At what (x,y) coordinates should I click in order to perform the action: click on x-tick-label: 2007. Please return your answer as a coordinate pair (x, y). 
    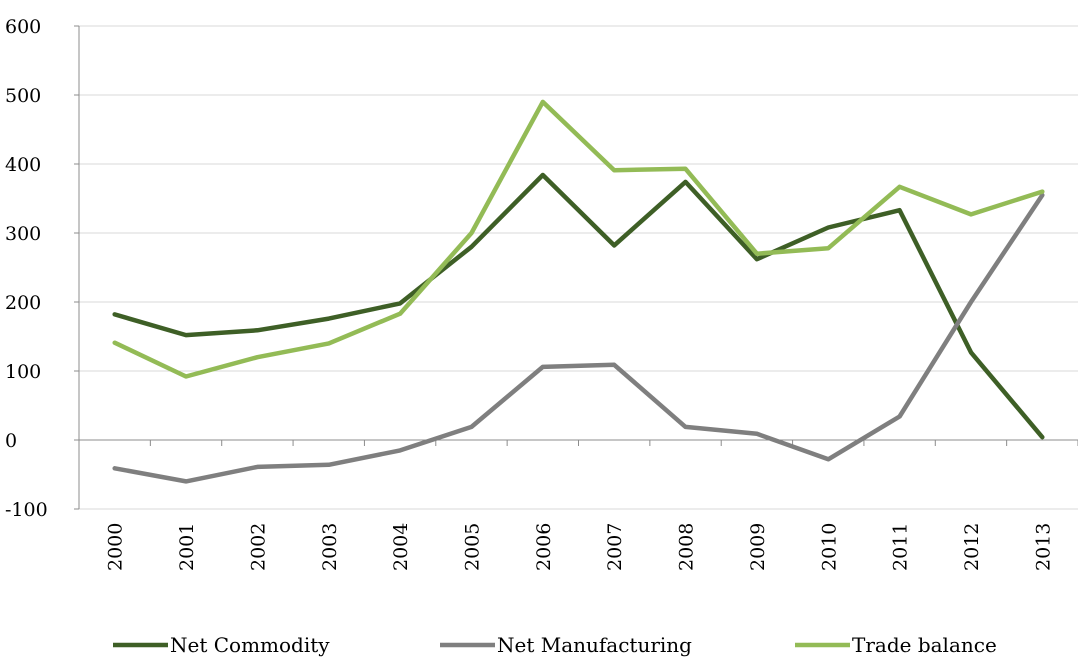
    Looking at the image, I should click on (615, 547).